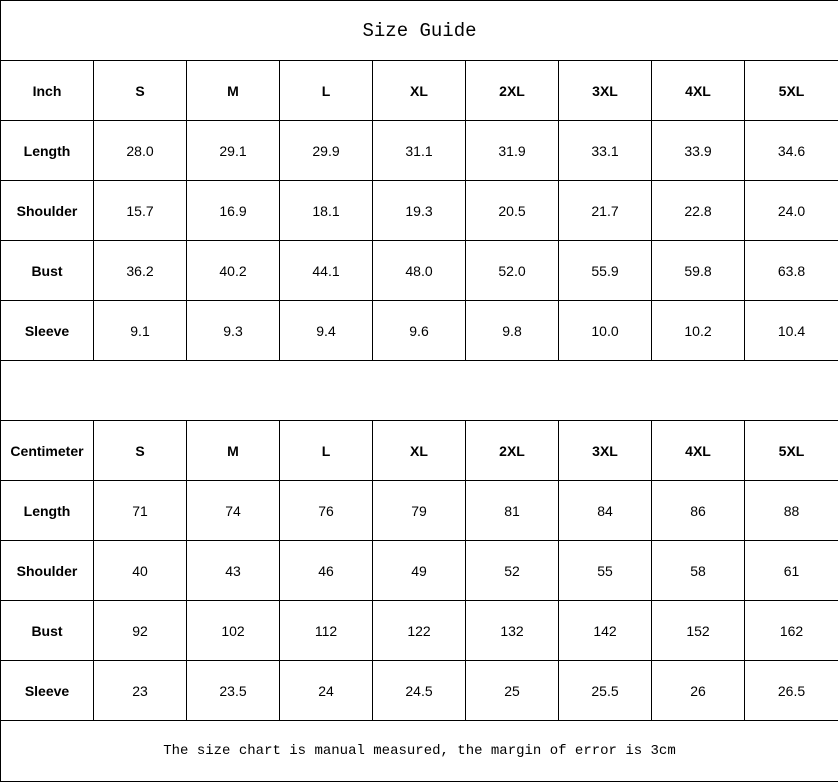 The image size is (838, 782). Describe the element at coordinates (233, 211) in the screenshot. I see `measurement-value: 16.9` at that location.